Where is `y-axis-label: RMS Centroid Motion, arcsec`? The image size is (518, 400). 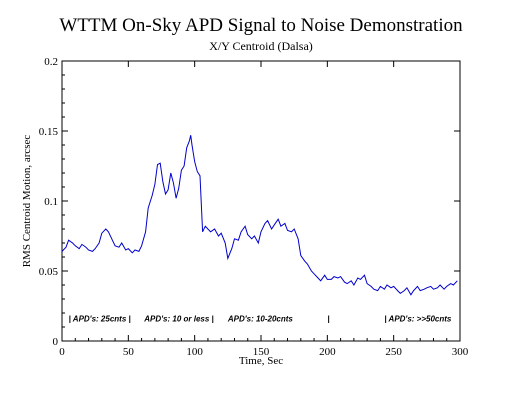 y-axis-label: RMS Centroid Motion, arcsec is located at coordinates (27, 201).